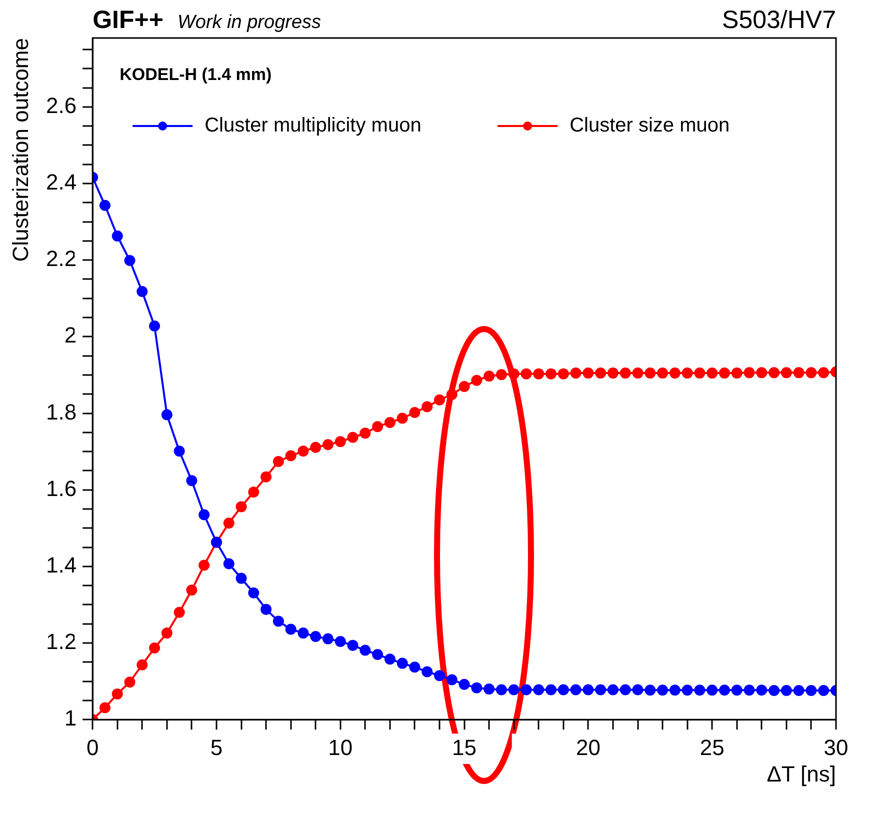  What do you see at coordinates (61, 565) in the screenshot?
I see `y-tick-label: 1.4` at bounding box center [61, 565].